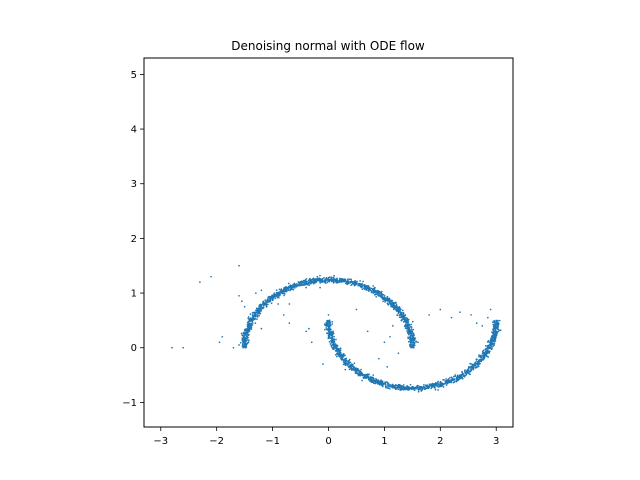  What do you see at coordinates (328, 441) in the screenshot?
I see `x-tick-label: 0` at bounding box center [328, 441].